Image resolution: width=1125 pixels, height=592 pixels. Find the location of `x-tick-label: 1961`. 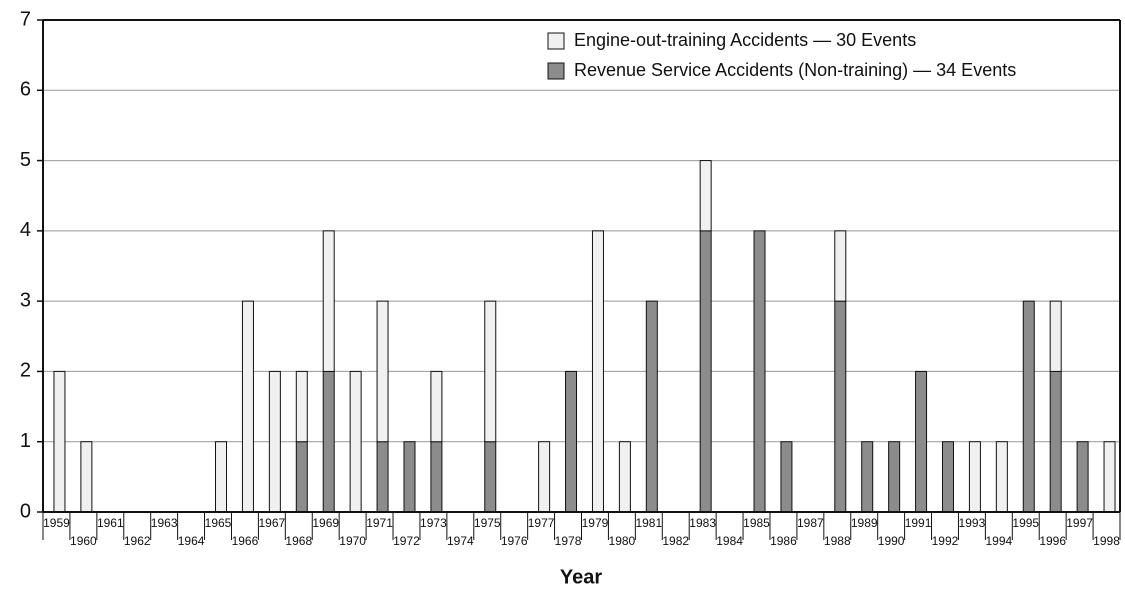

x-tick-label: 1961 is located at coordinates (110, 523).